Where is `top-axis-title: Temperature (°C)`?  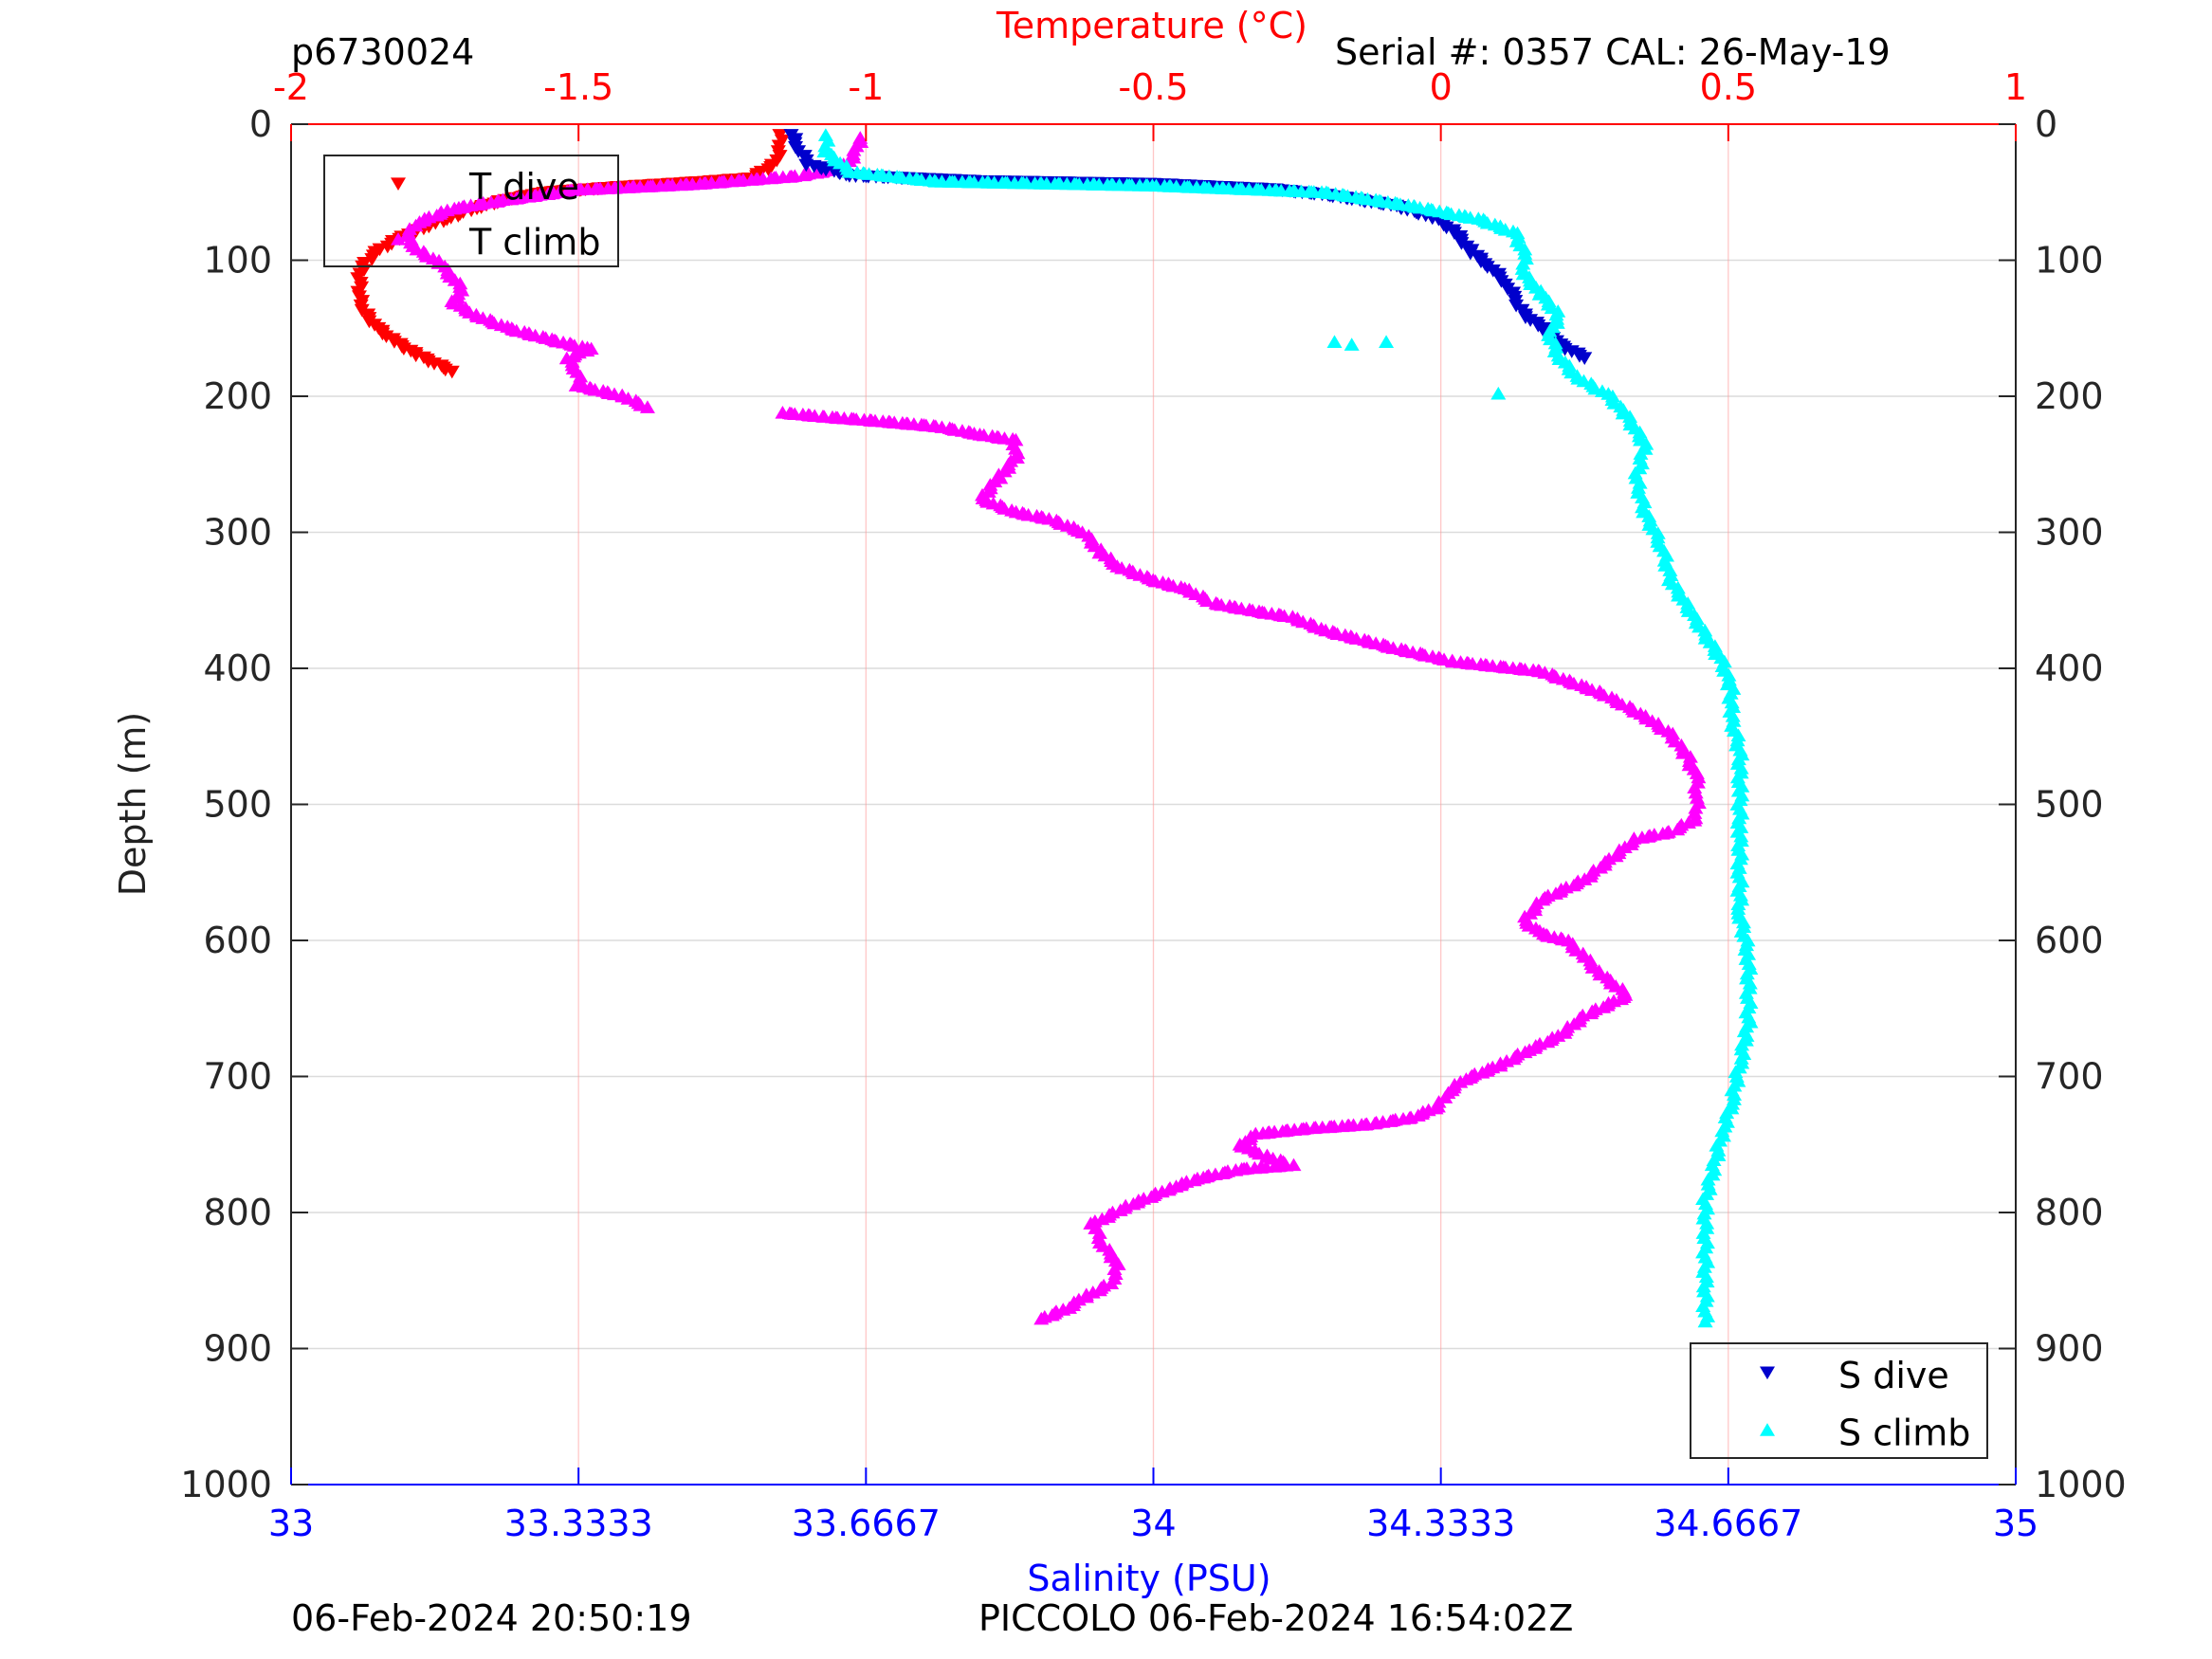 top-axis-title: Temperature (°C) is located at coordinates (1151, 25).